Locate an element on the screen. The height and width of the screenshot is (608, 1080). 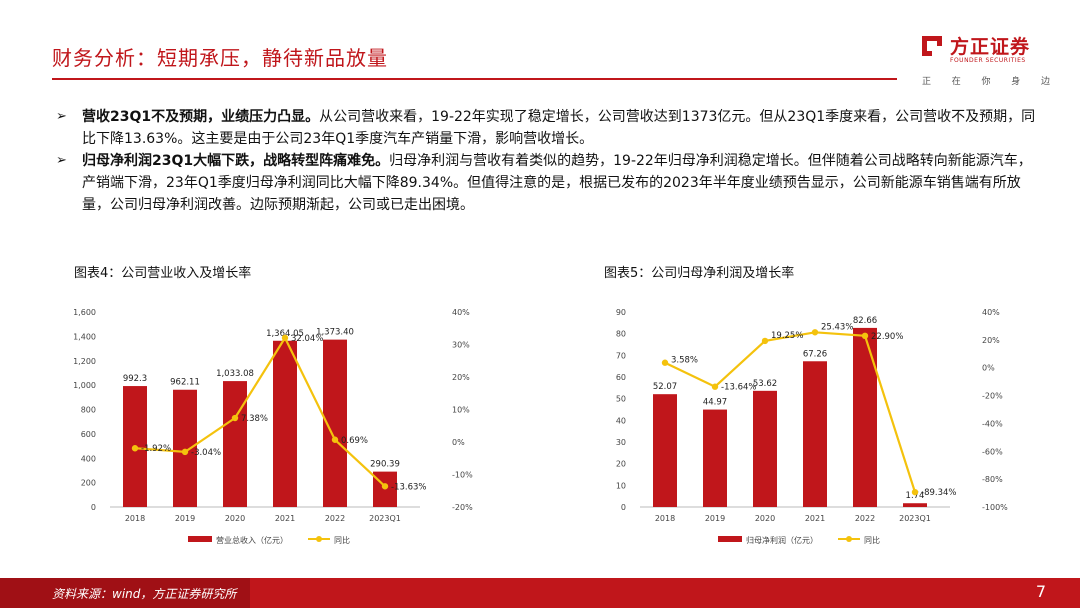
bar-value-label: 992.3 is located at coordinates (135, 379).